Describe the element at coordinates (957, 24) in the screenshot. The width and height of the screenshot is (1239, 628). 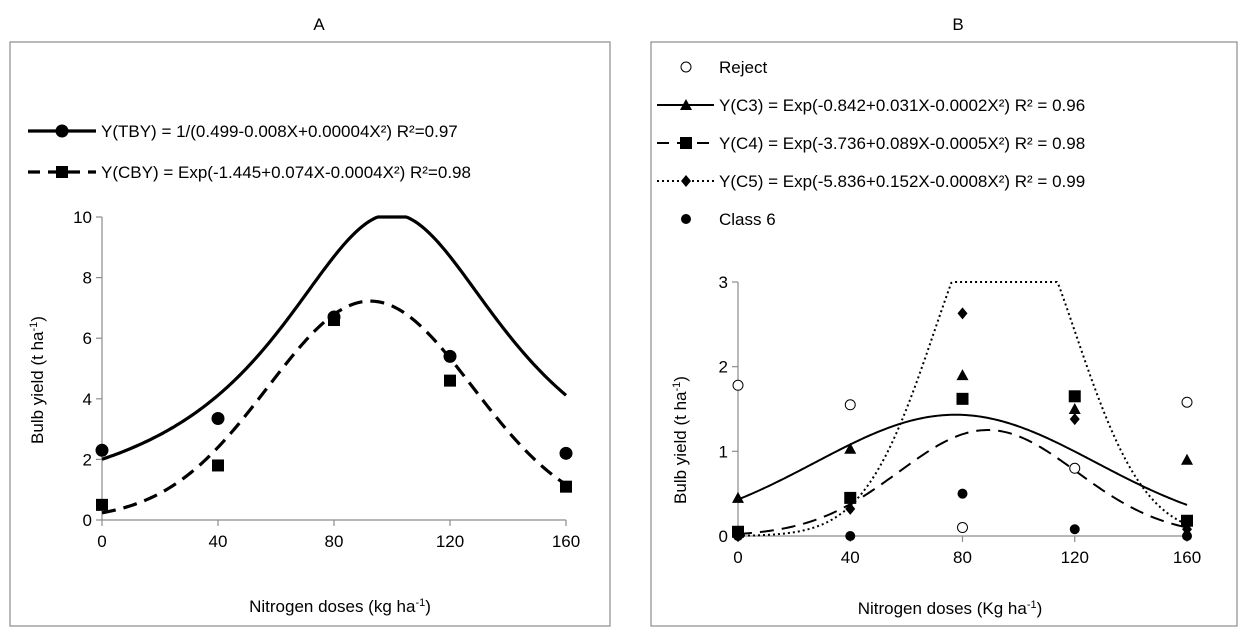
I see `panel-b-label: B` at that location.